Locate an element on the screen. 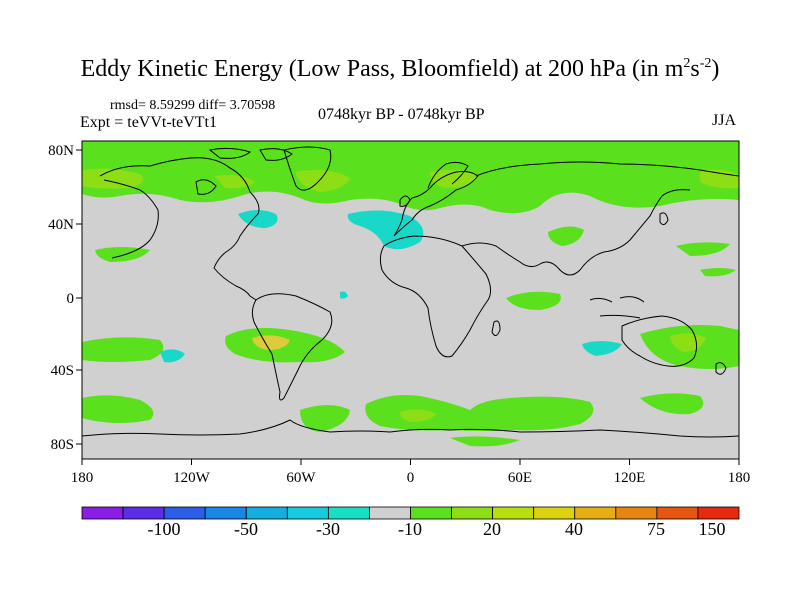 This screenshot has height=600, width=800. title-sup-1: 2 is located at coordinates (687, 63).